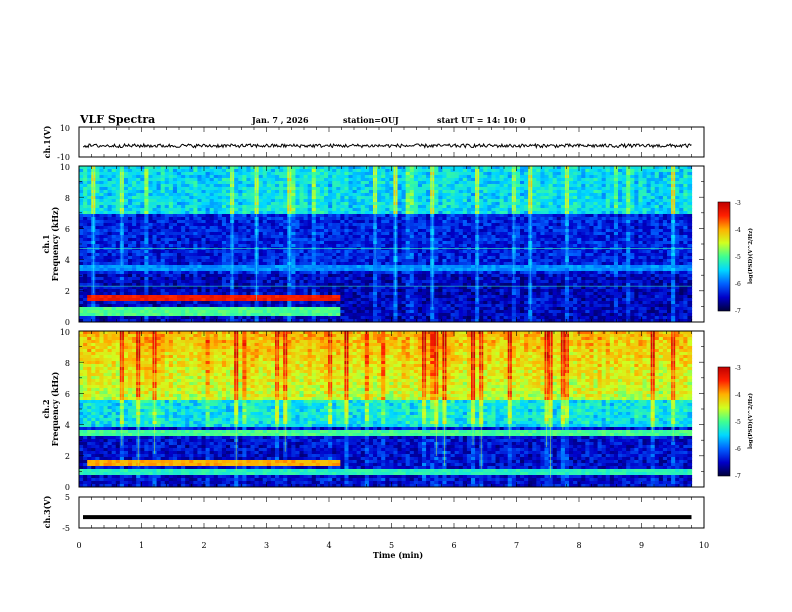 The width and height of the screenshot is (792, 612). Describe the element at coordinates (117, 119) in the screenshot. I see `figure-title: VLF Spectra` at that location.